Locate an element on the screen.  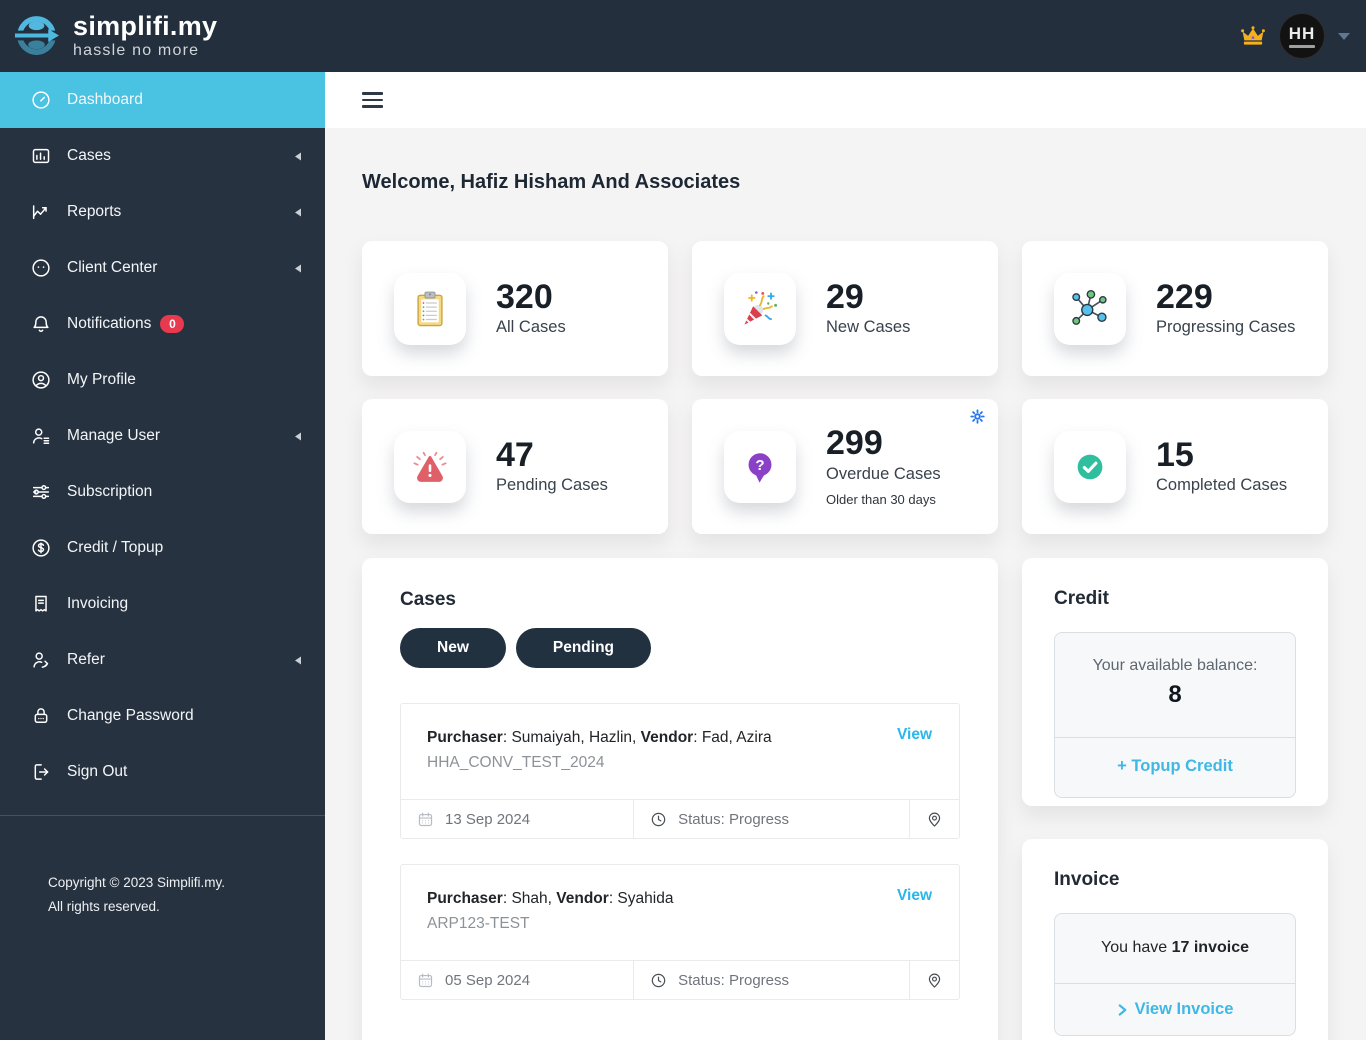
stat-card-pending-cases: 47 Pending Cases is located at coordinates (515, 466).